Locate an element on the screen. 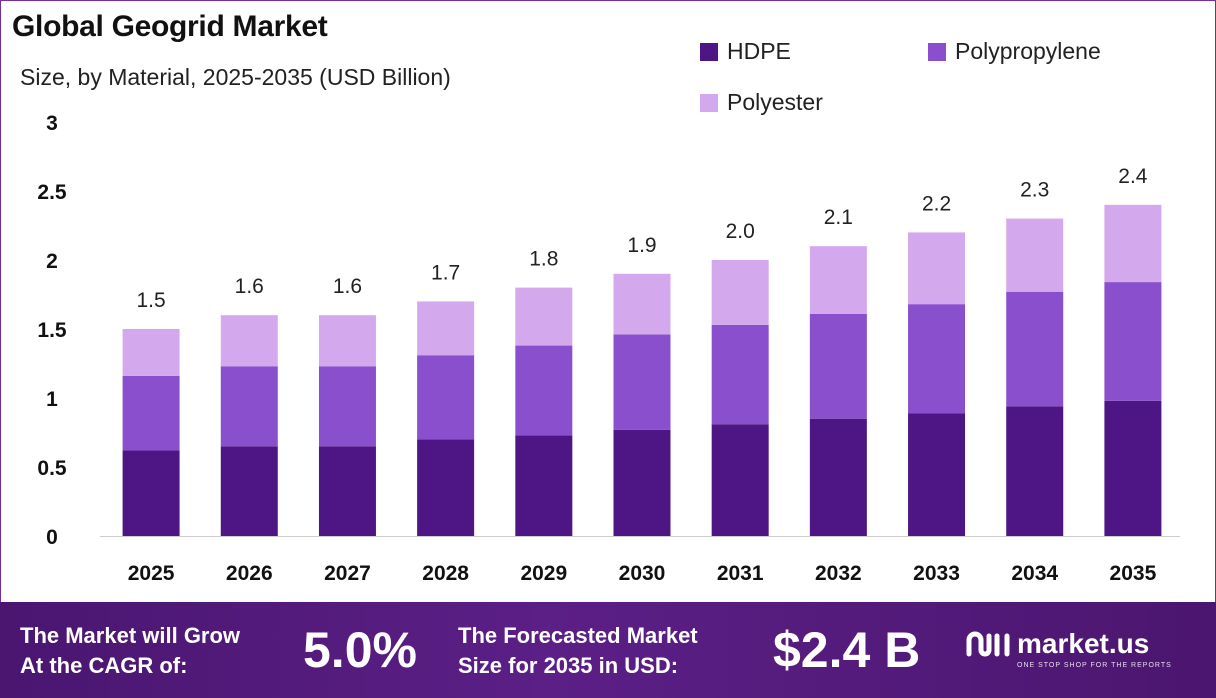  x-tick-label: 2032 is located at coordinates (838, 573).